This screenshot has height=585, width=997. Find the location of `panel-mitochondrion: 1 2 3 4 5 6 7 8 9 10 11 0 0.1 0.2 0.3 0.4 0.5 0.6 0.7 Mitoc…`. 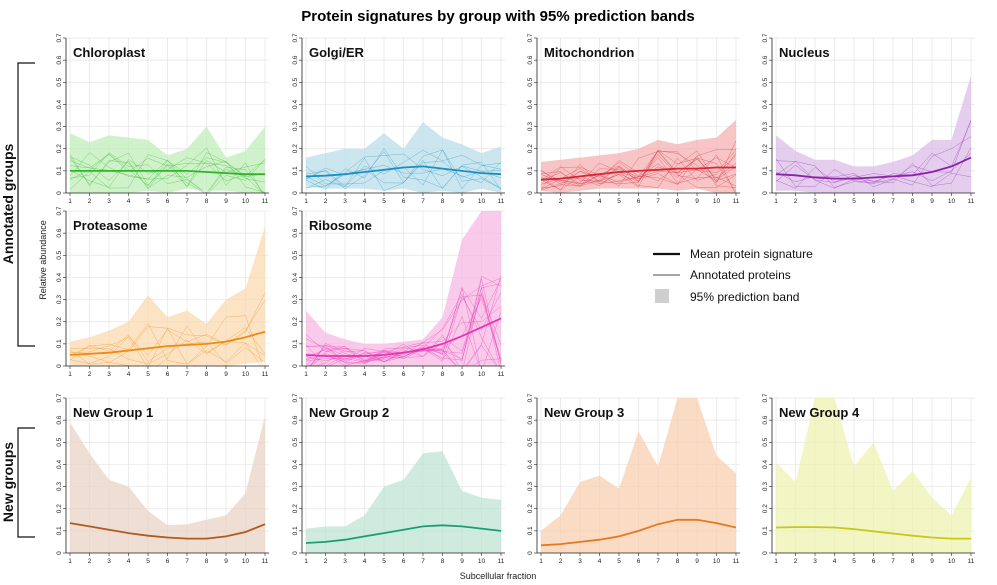

panel-mitochondrion: 1 2 3 4 5 6 7 8 9 10 11 0 0.1 0.2 0.3 0.4 0.5 0.6 0.7 Mitoc… is located at coordinates (633, 119).